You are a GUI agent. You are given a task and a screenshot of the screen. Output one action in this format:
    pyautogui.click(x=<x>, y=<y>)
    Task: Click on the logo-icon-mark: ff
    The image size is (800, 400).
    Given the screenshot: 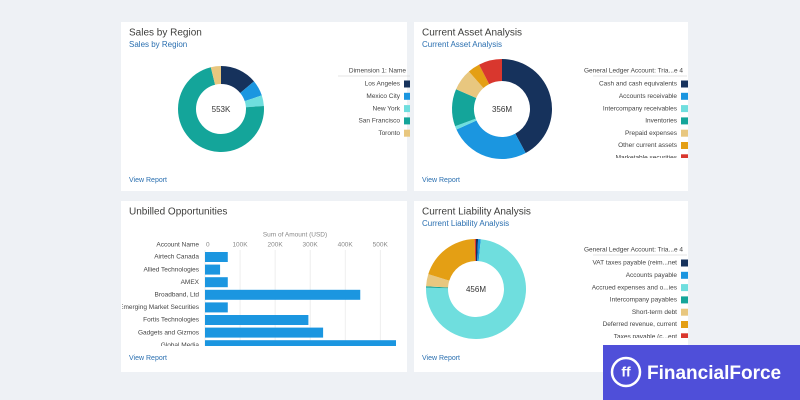 What is the action you would take?
    pyautogui.click(x=626, y=372)
    